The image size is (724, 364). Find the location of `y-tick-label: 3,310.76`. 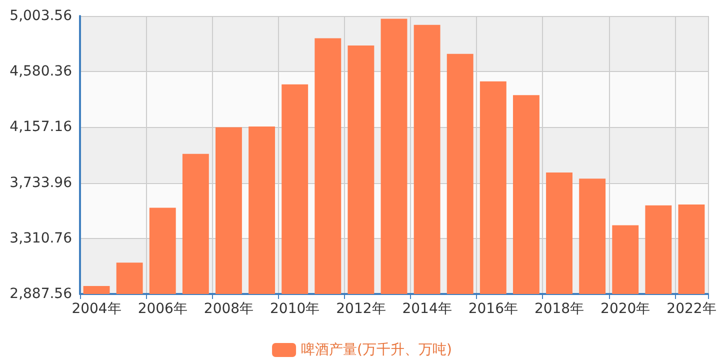

y-tick-label: 3,310.76 is located at coordinates (41, 238).